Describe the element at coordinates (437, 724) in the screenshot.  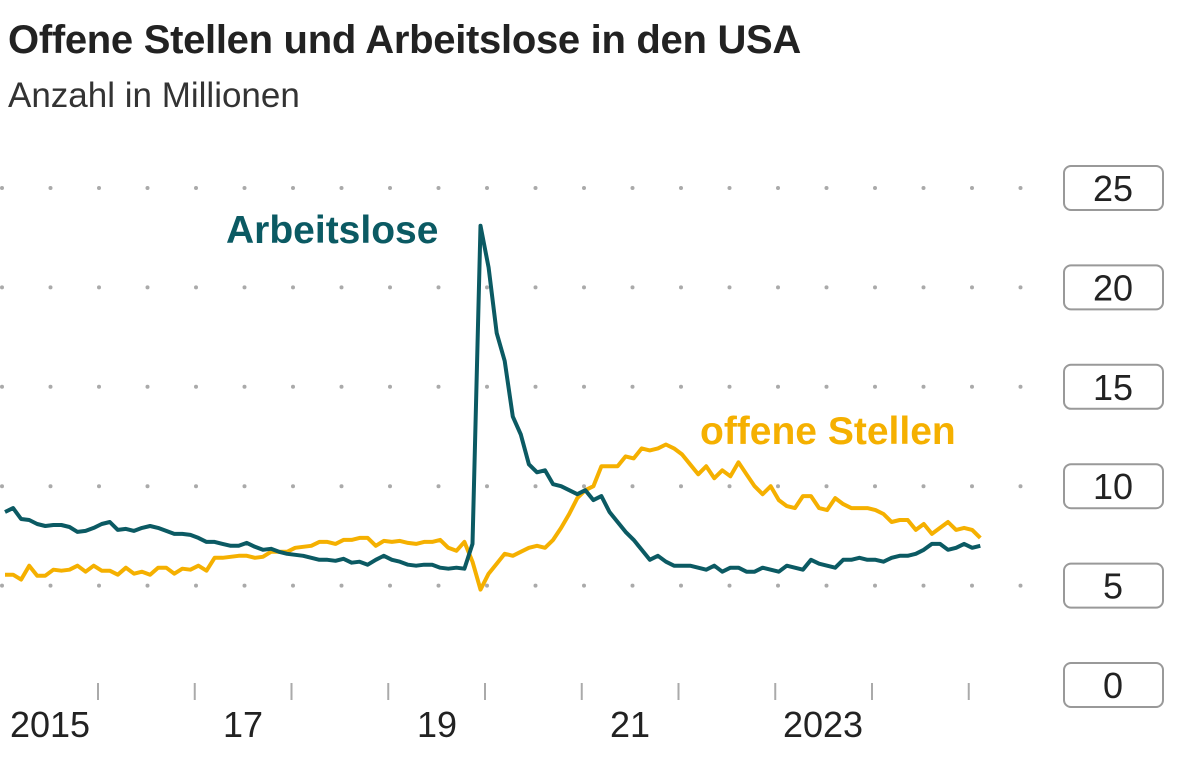
I see `x-tick-label: 19` at that location.